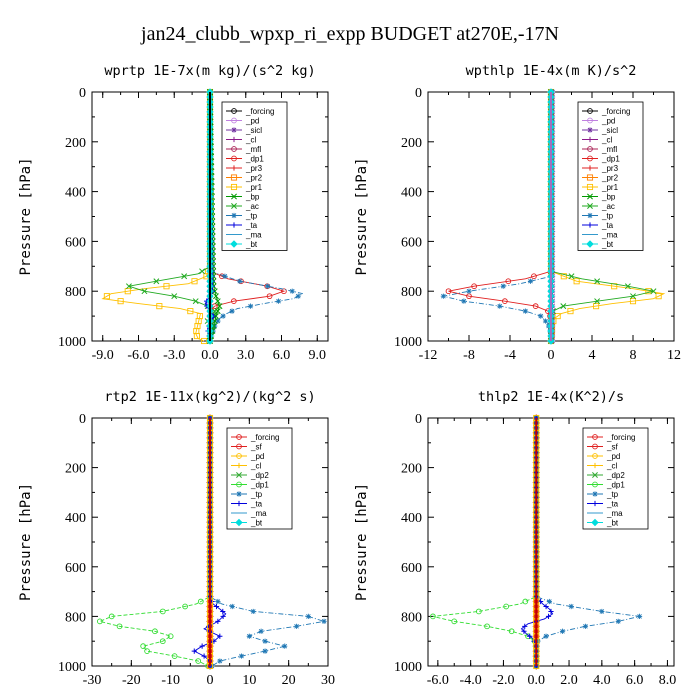  What do you see at coordinates (210, 680) in the screenshot?
I see `x-tick-label: 0` at bounding box center [210, 680].